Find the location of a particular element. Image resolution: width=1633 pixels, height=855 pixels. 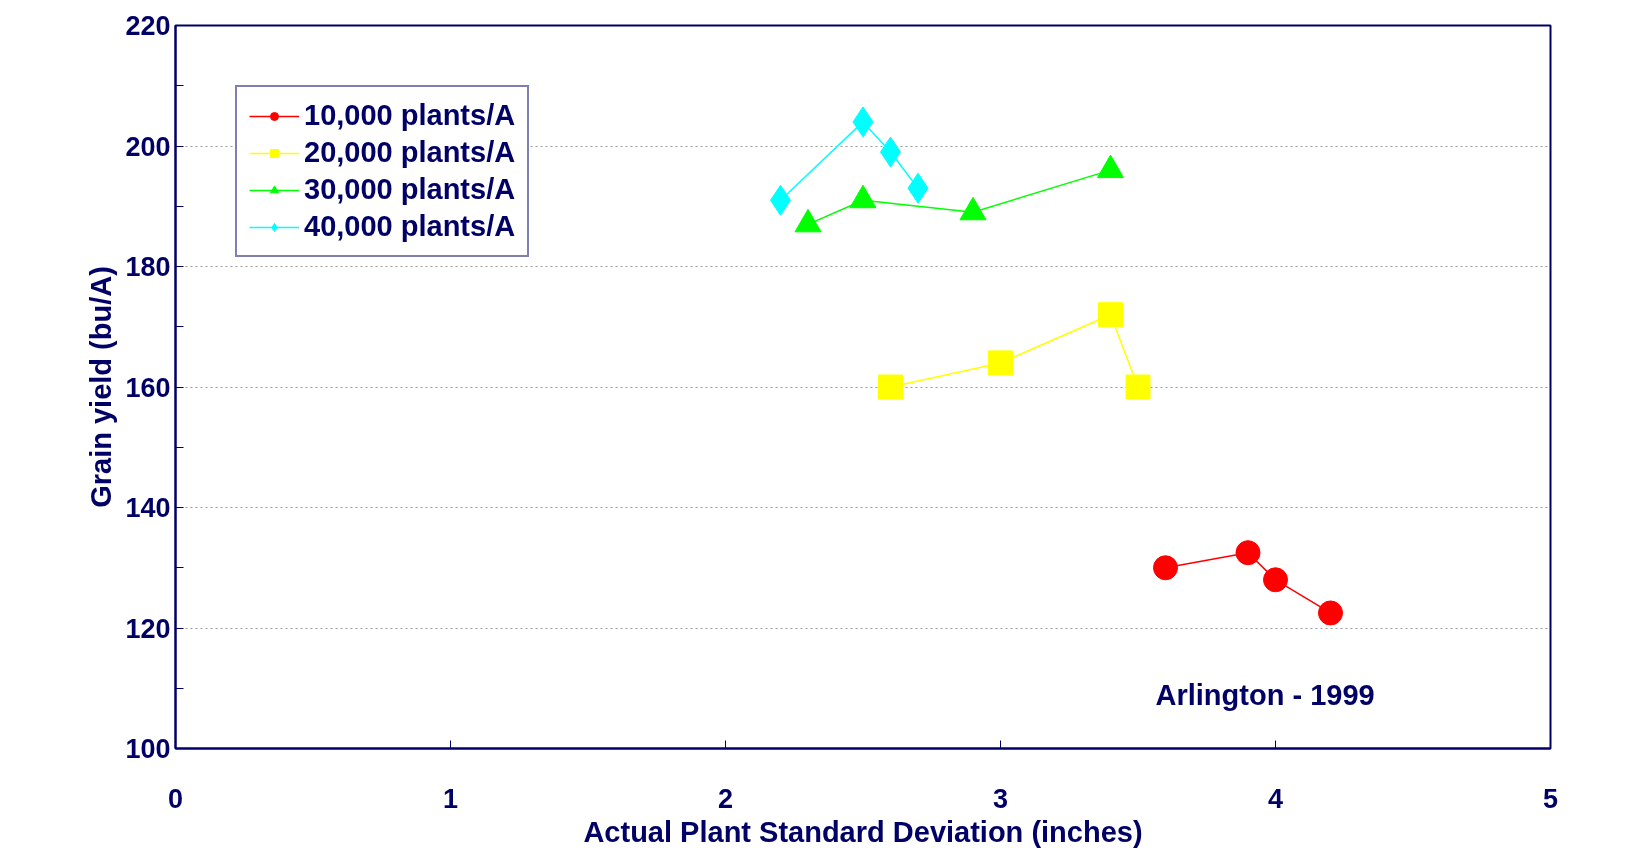

legend-label: 10,000 plants/A is located at coordinates (410, 115).